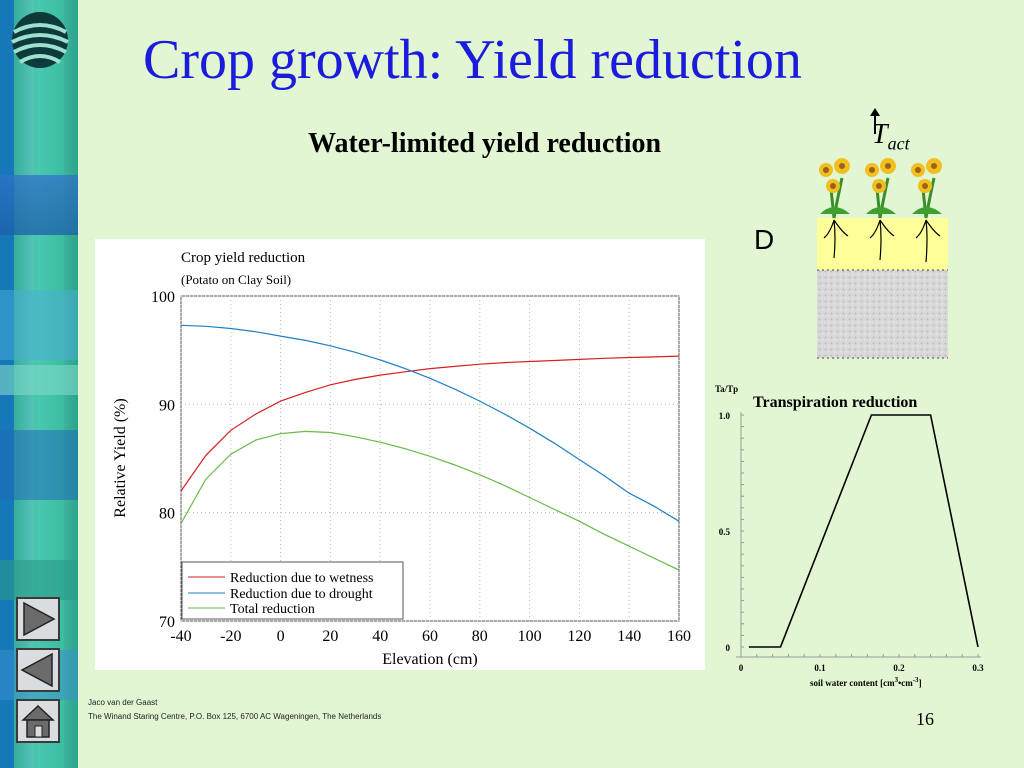 The image size is (1024, 768). Describe the element at coordinates (163, 297) in the screenshot. I see `y-tick-label: 100` at that location.